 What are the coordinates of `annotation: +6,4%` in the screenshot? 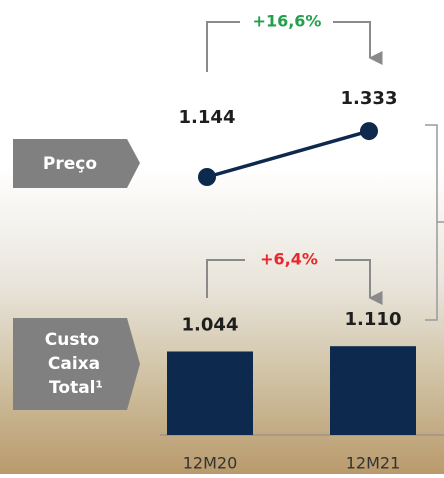 It's located at (289, 259).